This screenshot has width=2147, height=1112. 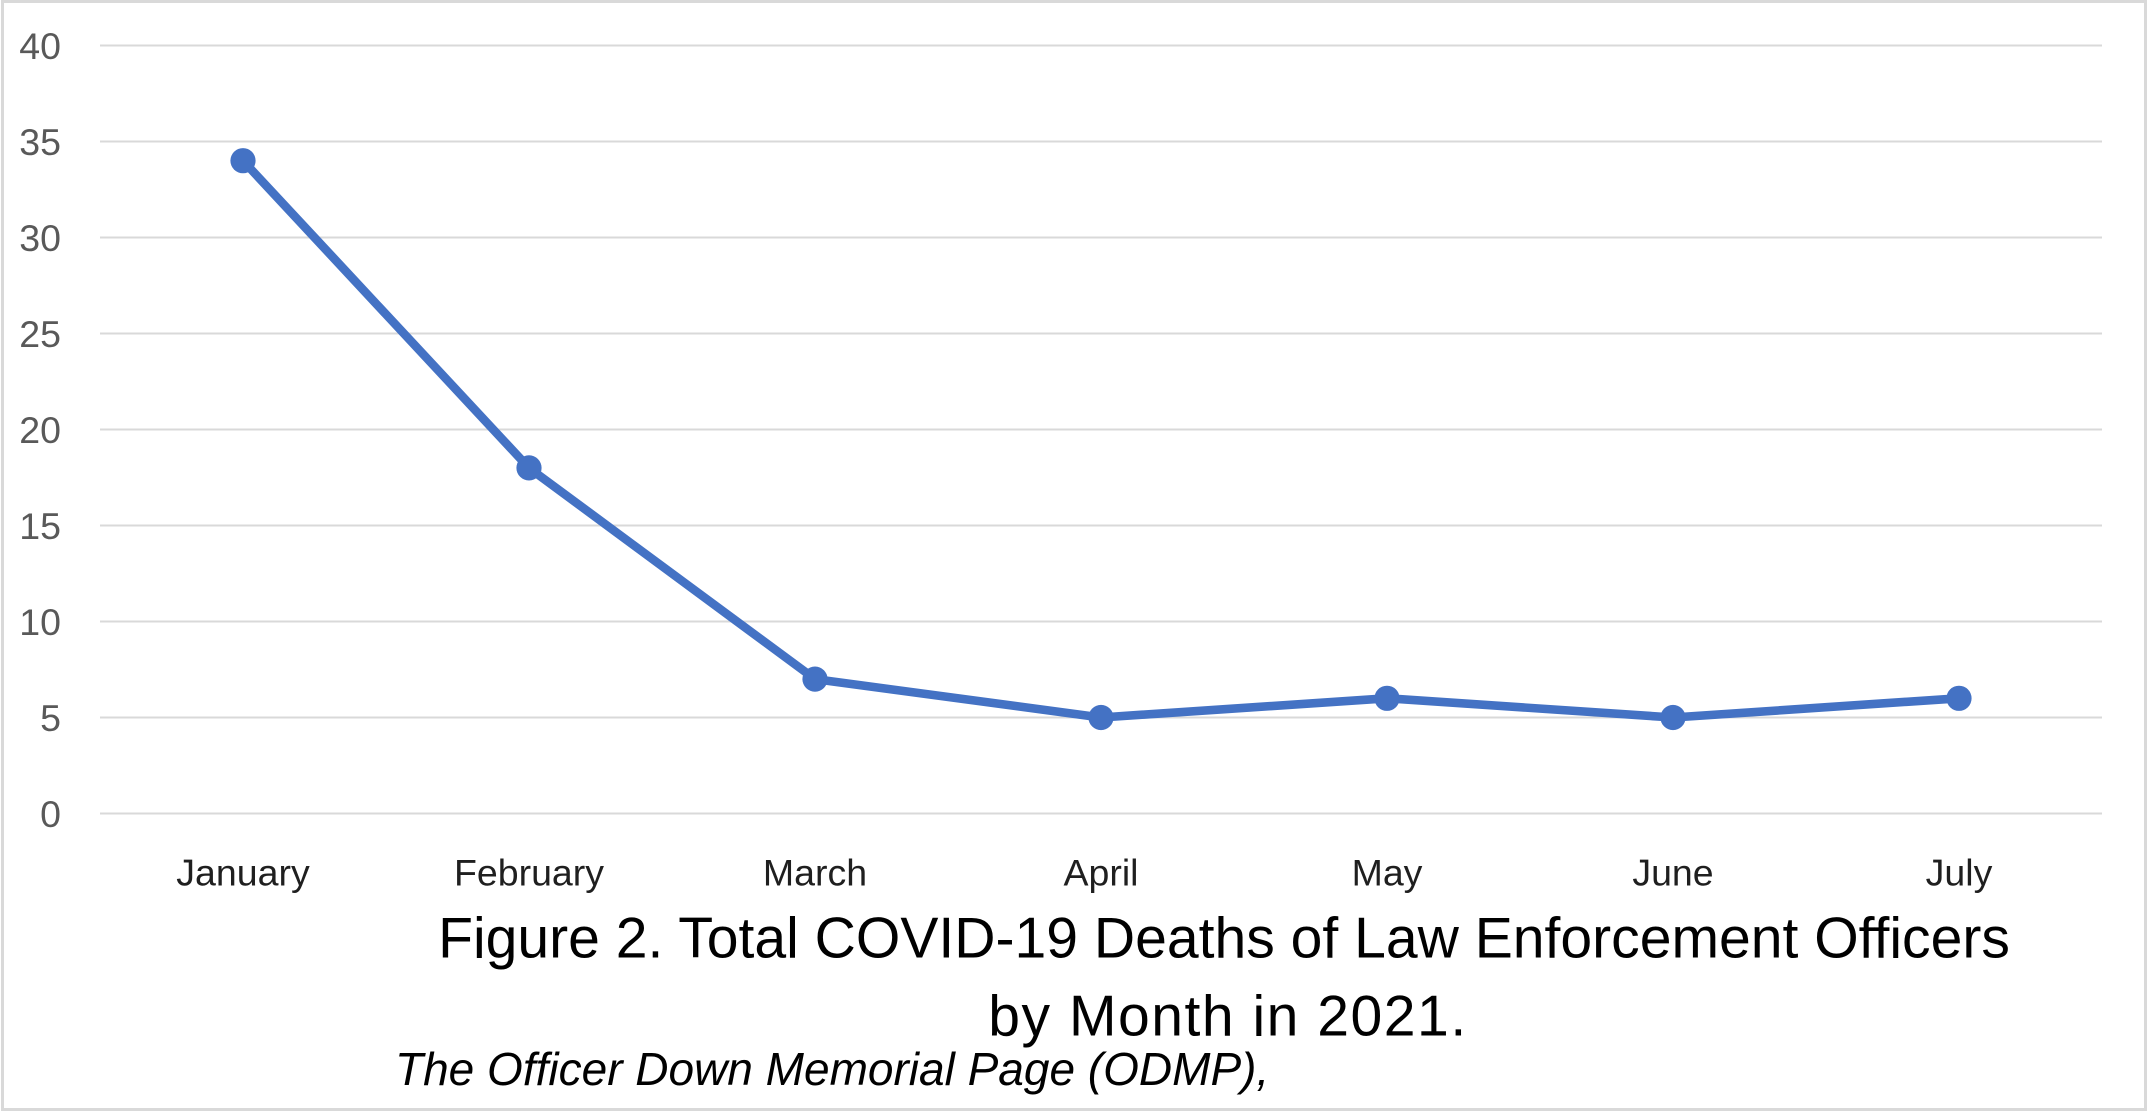 What do you see at coordinates (815, 873) in the screenshot?
I see `svg-text: March` at bounding box center [815, 873].